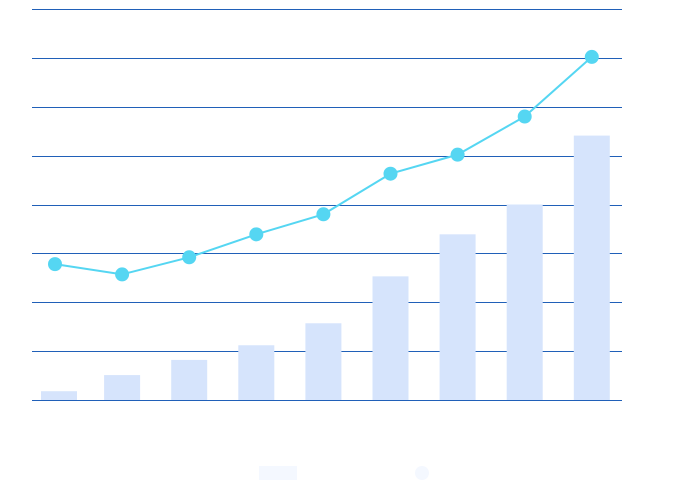  What do you see at coordinates (344, 473) in the screenshot?
I see `legend` at bounding box center [344, 473].